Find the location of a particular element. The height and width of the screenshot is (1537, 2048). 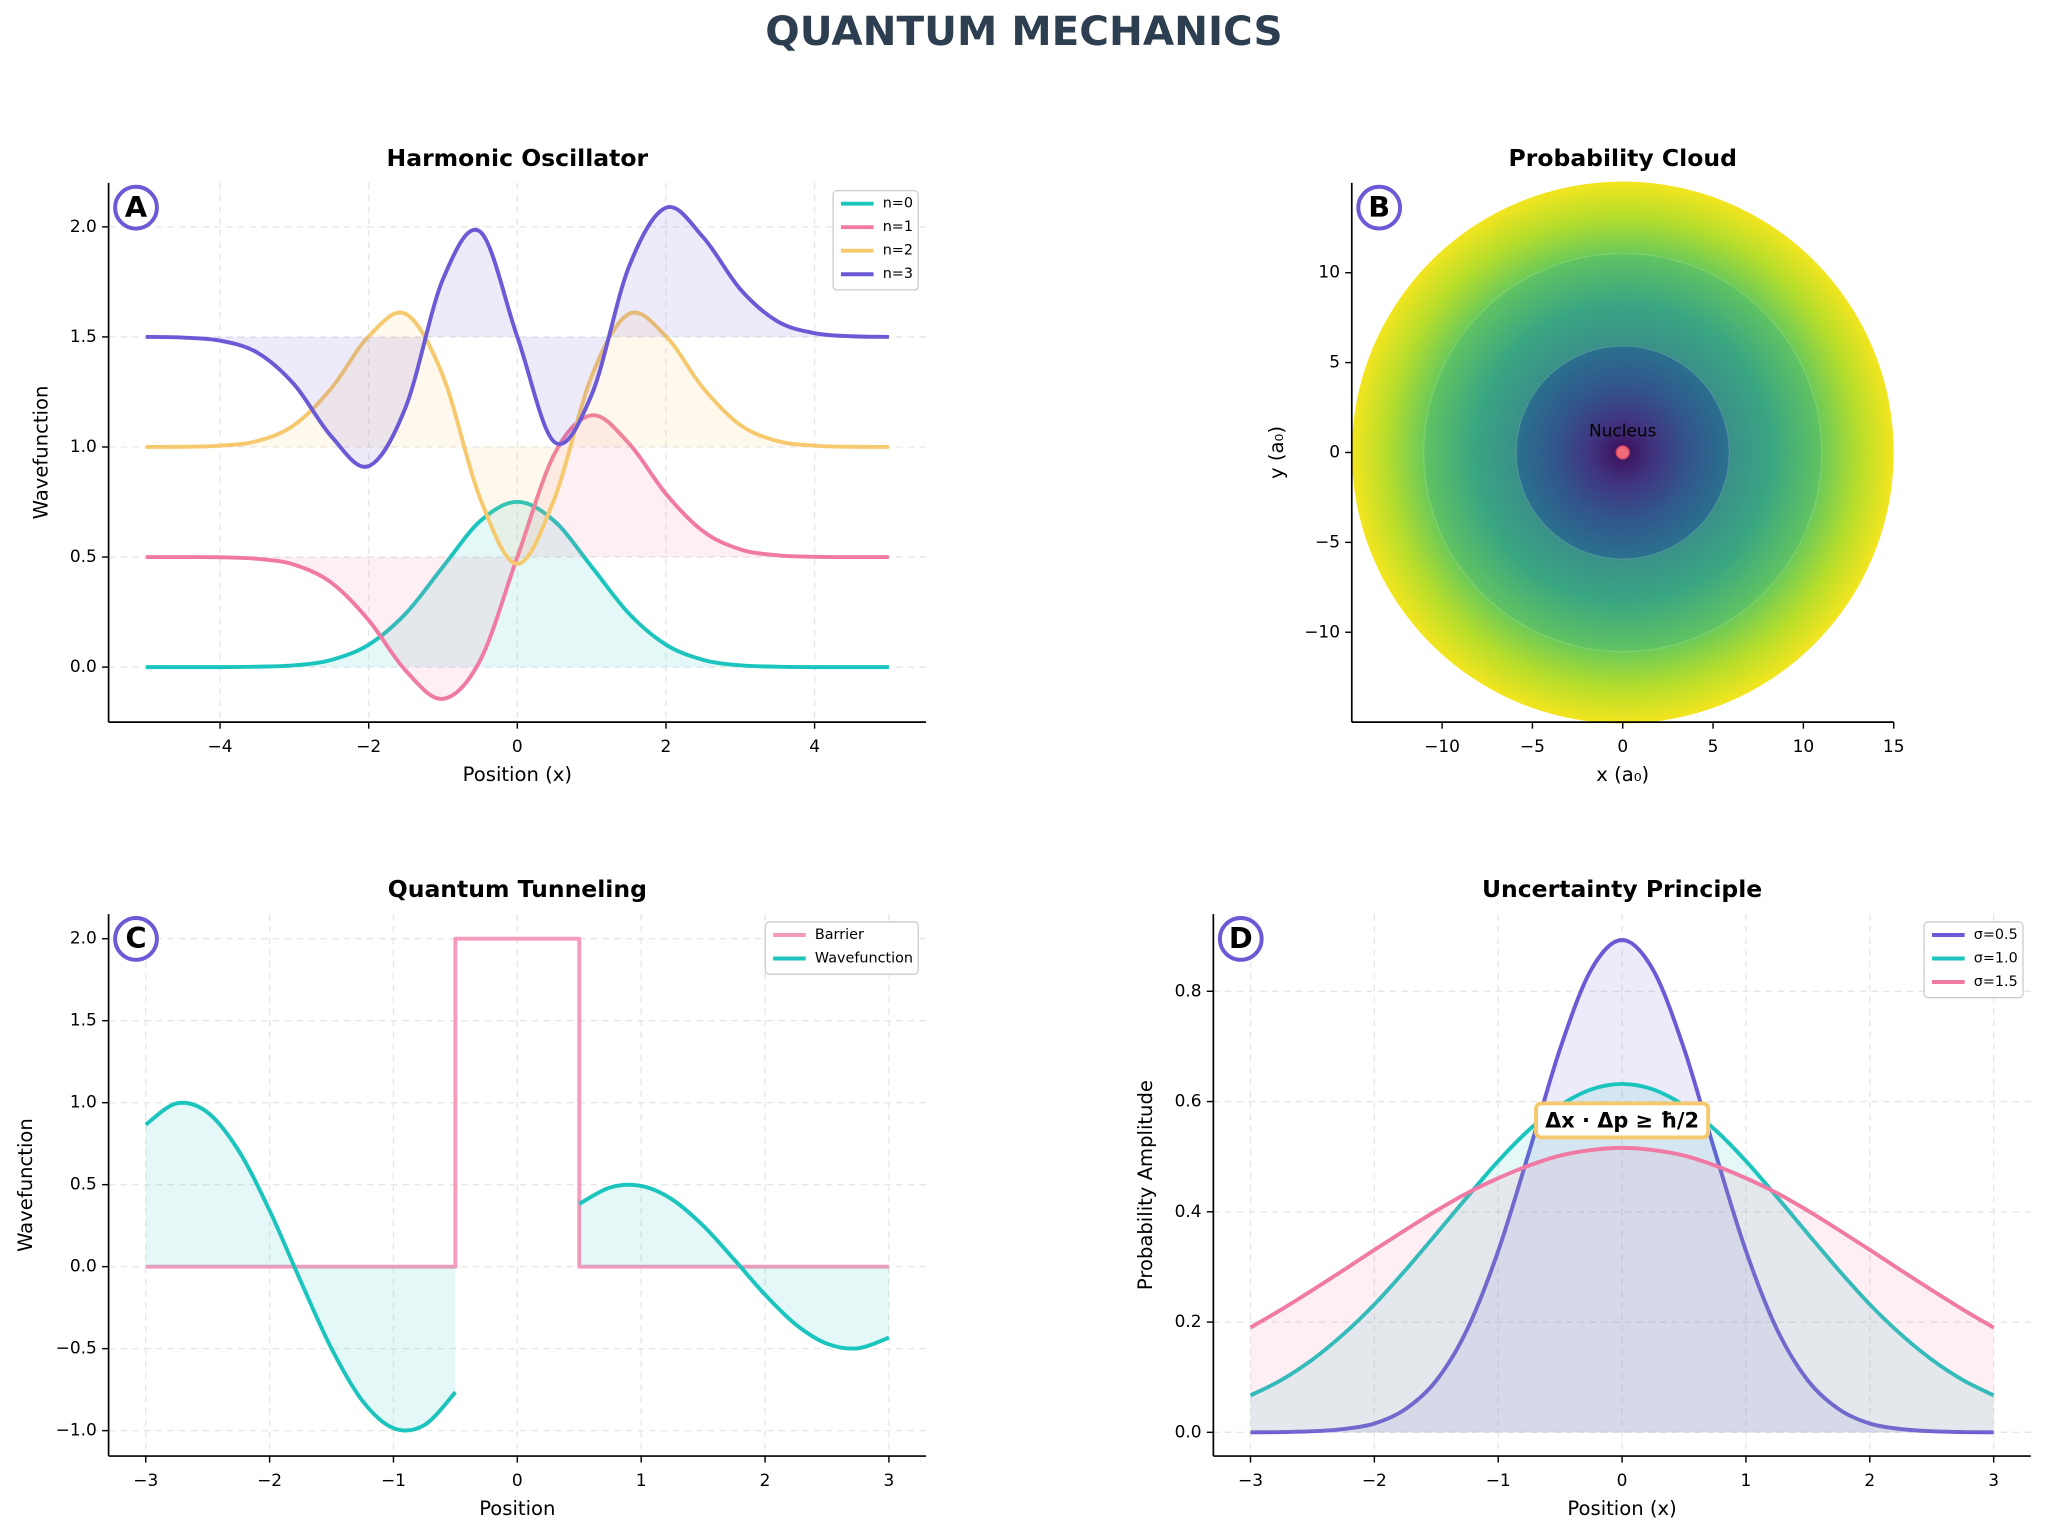

y-tick-label: −10 is located at coordinates (1322, 632).